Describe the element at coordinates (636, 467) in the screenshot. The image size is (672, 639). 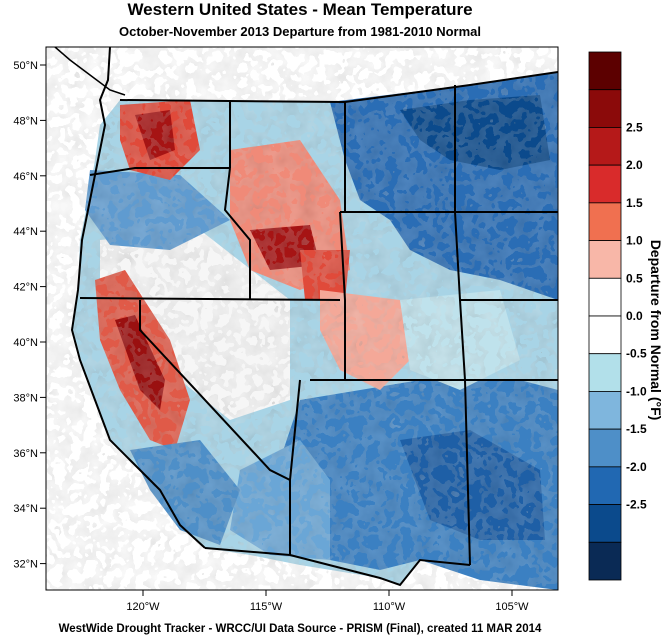
I see `colorbar-label: -2.0` at that location.